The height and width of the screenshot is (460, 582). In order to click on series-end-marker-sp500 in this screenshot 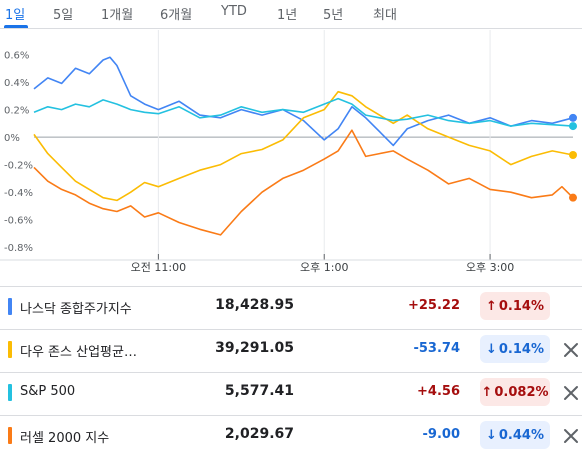, I will do `click(573, 126)`.